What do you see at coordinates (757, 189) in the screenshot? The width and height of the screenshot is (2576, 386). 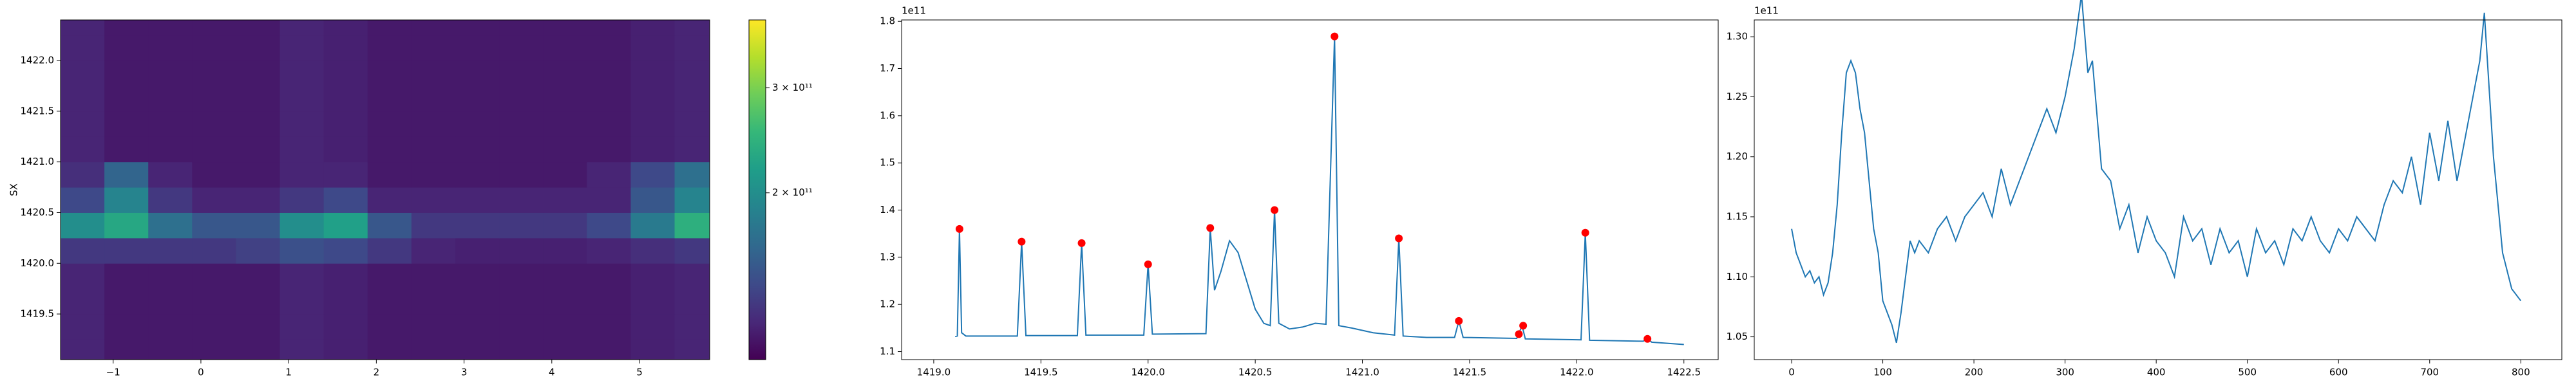 I see `colorbar` at bounding box center [757, 189].